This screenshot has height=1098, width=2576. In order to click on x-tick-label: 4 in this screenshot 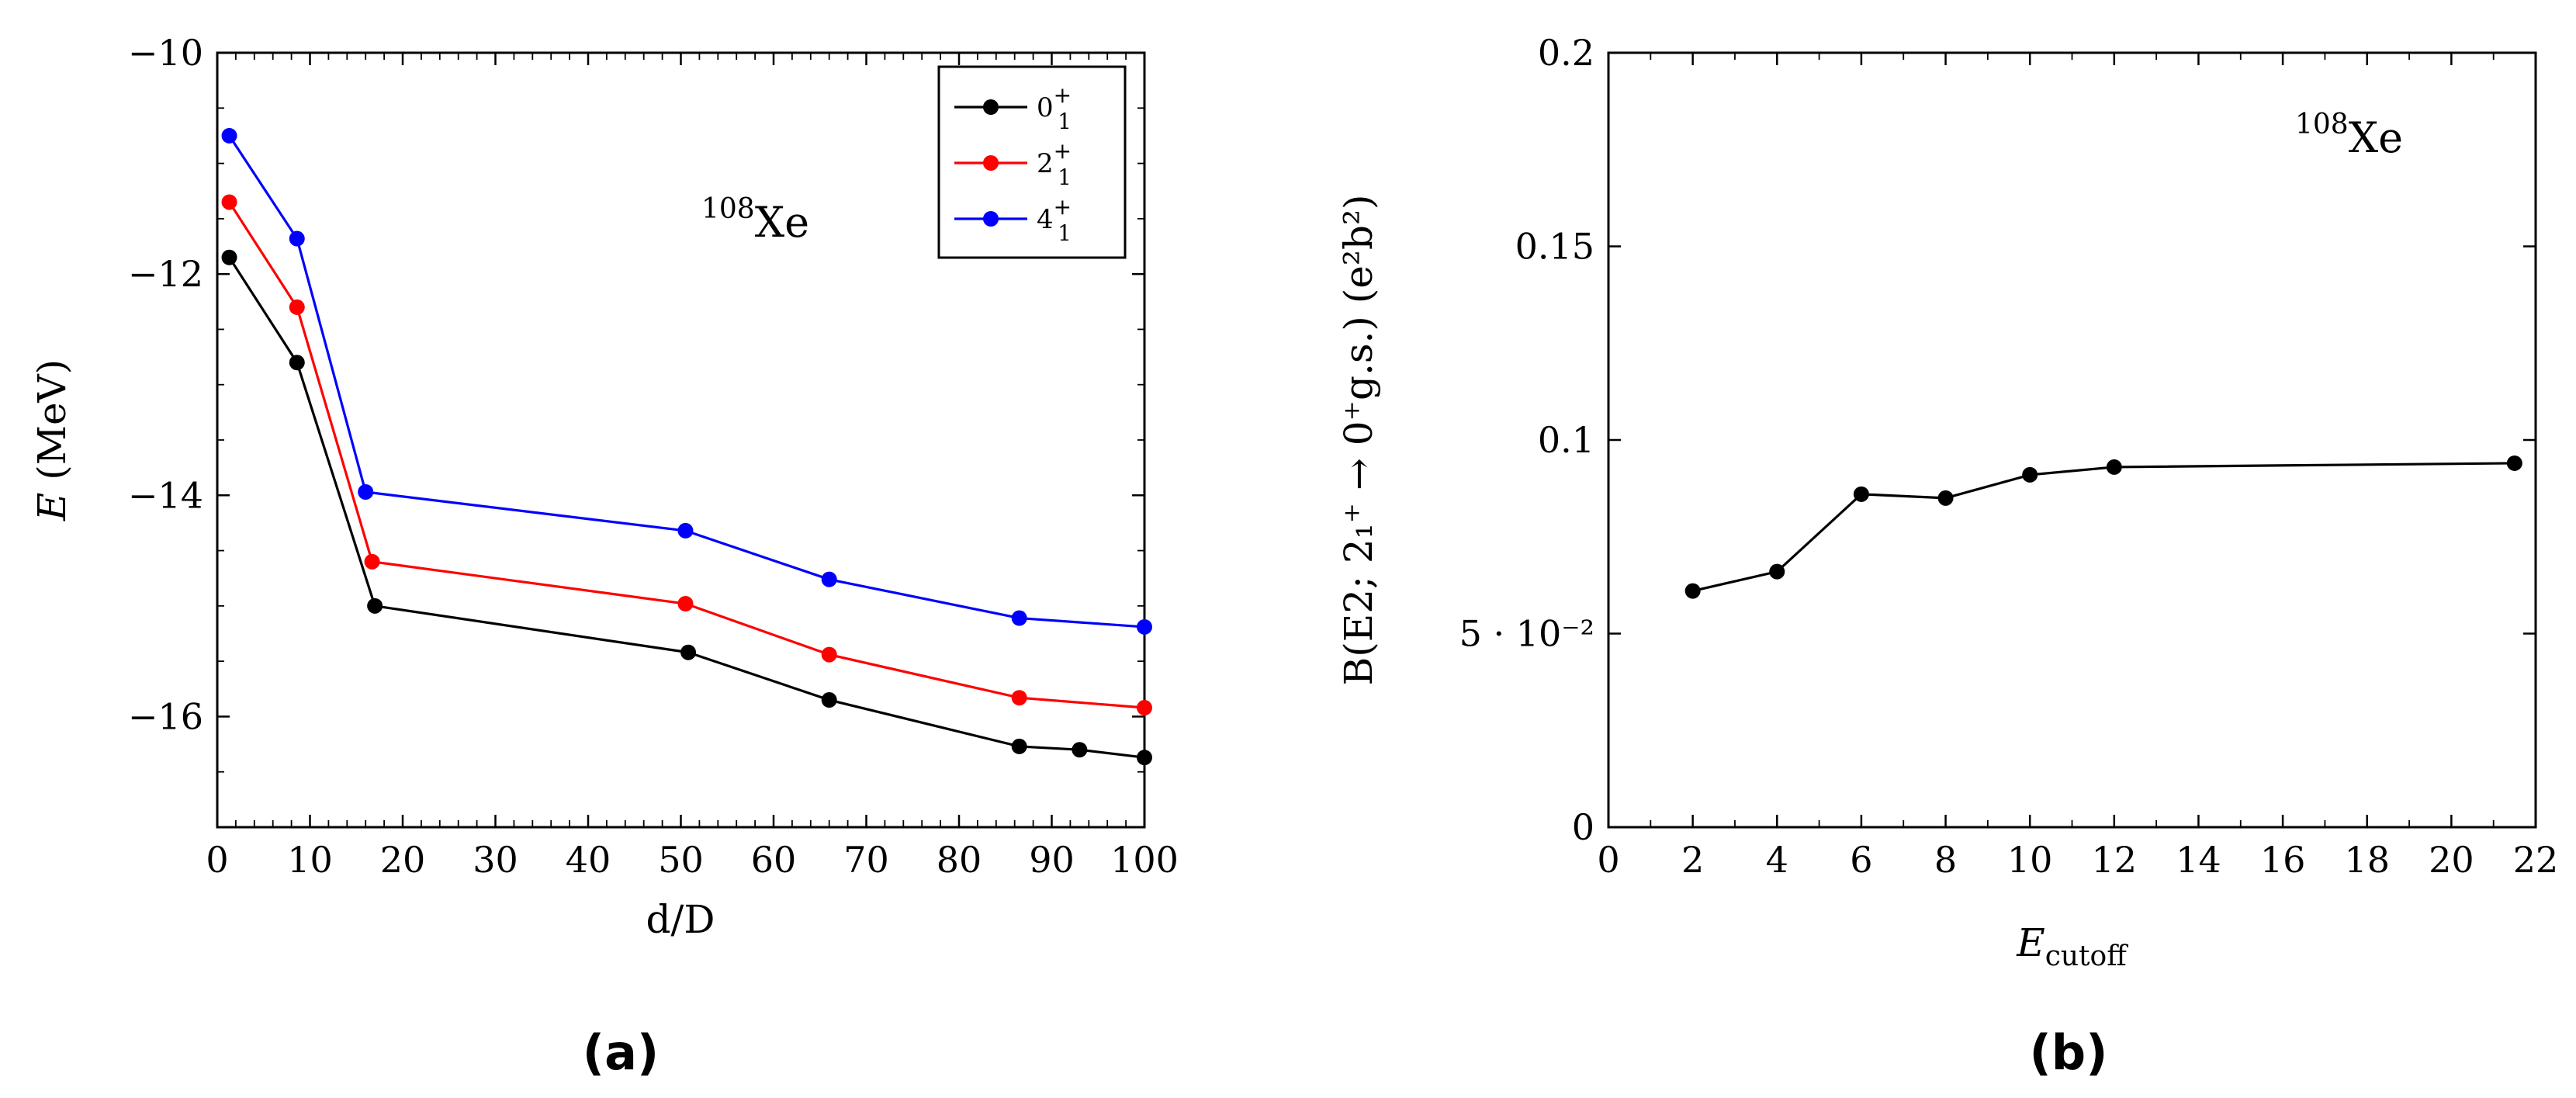, I will do `click(1777, 860)`.